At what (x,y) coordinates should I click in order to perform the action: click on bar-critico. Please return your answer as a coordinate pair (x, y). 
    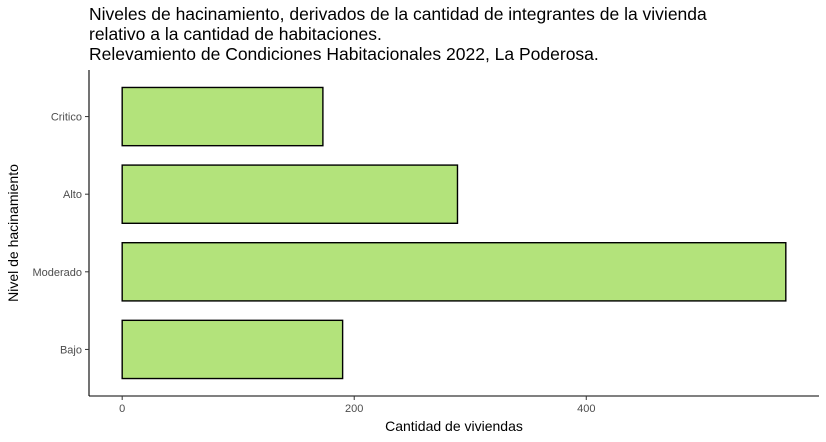
    Looking at the image, I should click on (222, 116).